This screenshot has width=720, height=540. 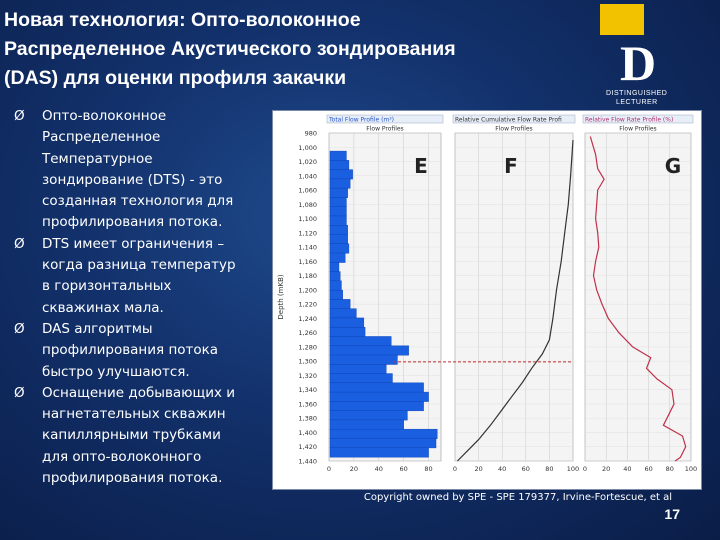 I want to click on depth-tick-label: 1,200, so click(x=307, y=290).